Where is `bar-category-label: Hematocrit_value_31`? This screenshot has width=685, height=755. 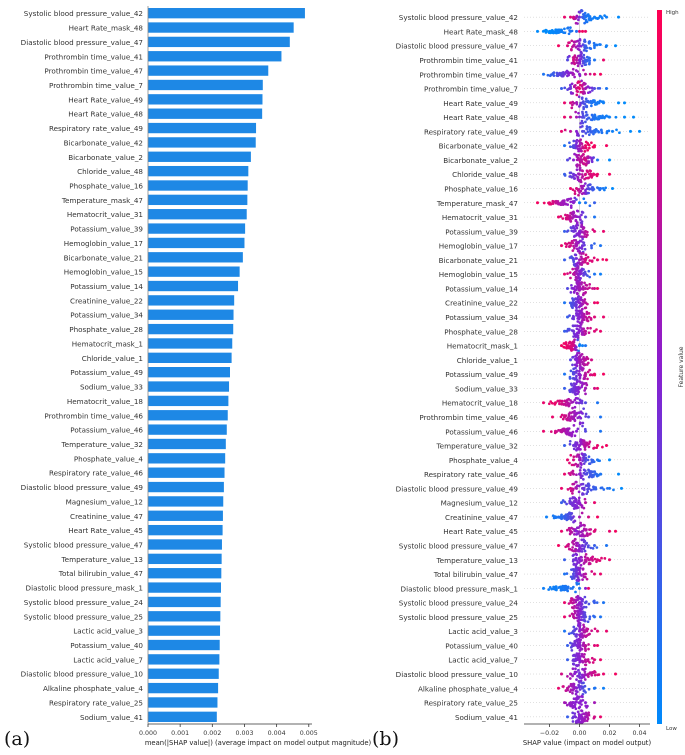 bar-category-label: Hematocrit_value_31 is located at coordinates (105, 214).